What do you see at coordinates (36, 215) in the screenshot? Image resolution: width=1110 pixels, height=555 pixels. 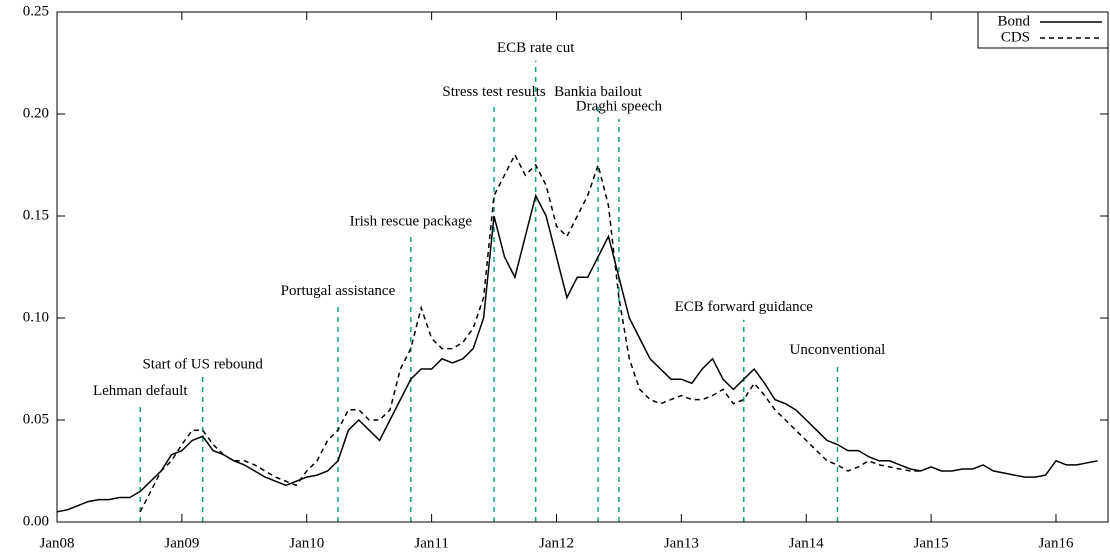 I see `y-tick-label: 0.15` at bounding box center [36, 215].